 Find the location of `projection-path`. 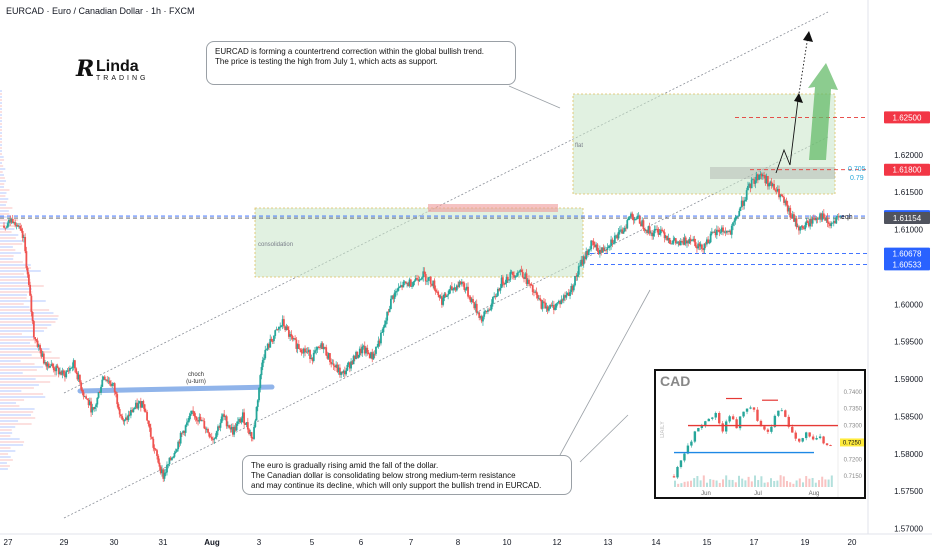

projection-path is located at coordinates (787, 136).